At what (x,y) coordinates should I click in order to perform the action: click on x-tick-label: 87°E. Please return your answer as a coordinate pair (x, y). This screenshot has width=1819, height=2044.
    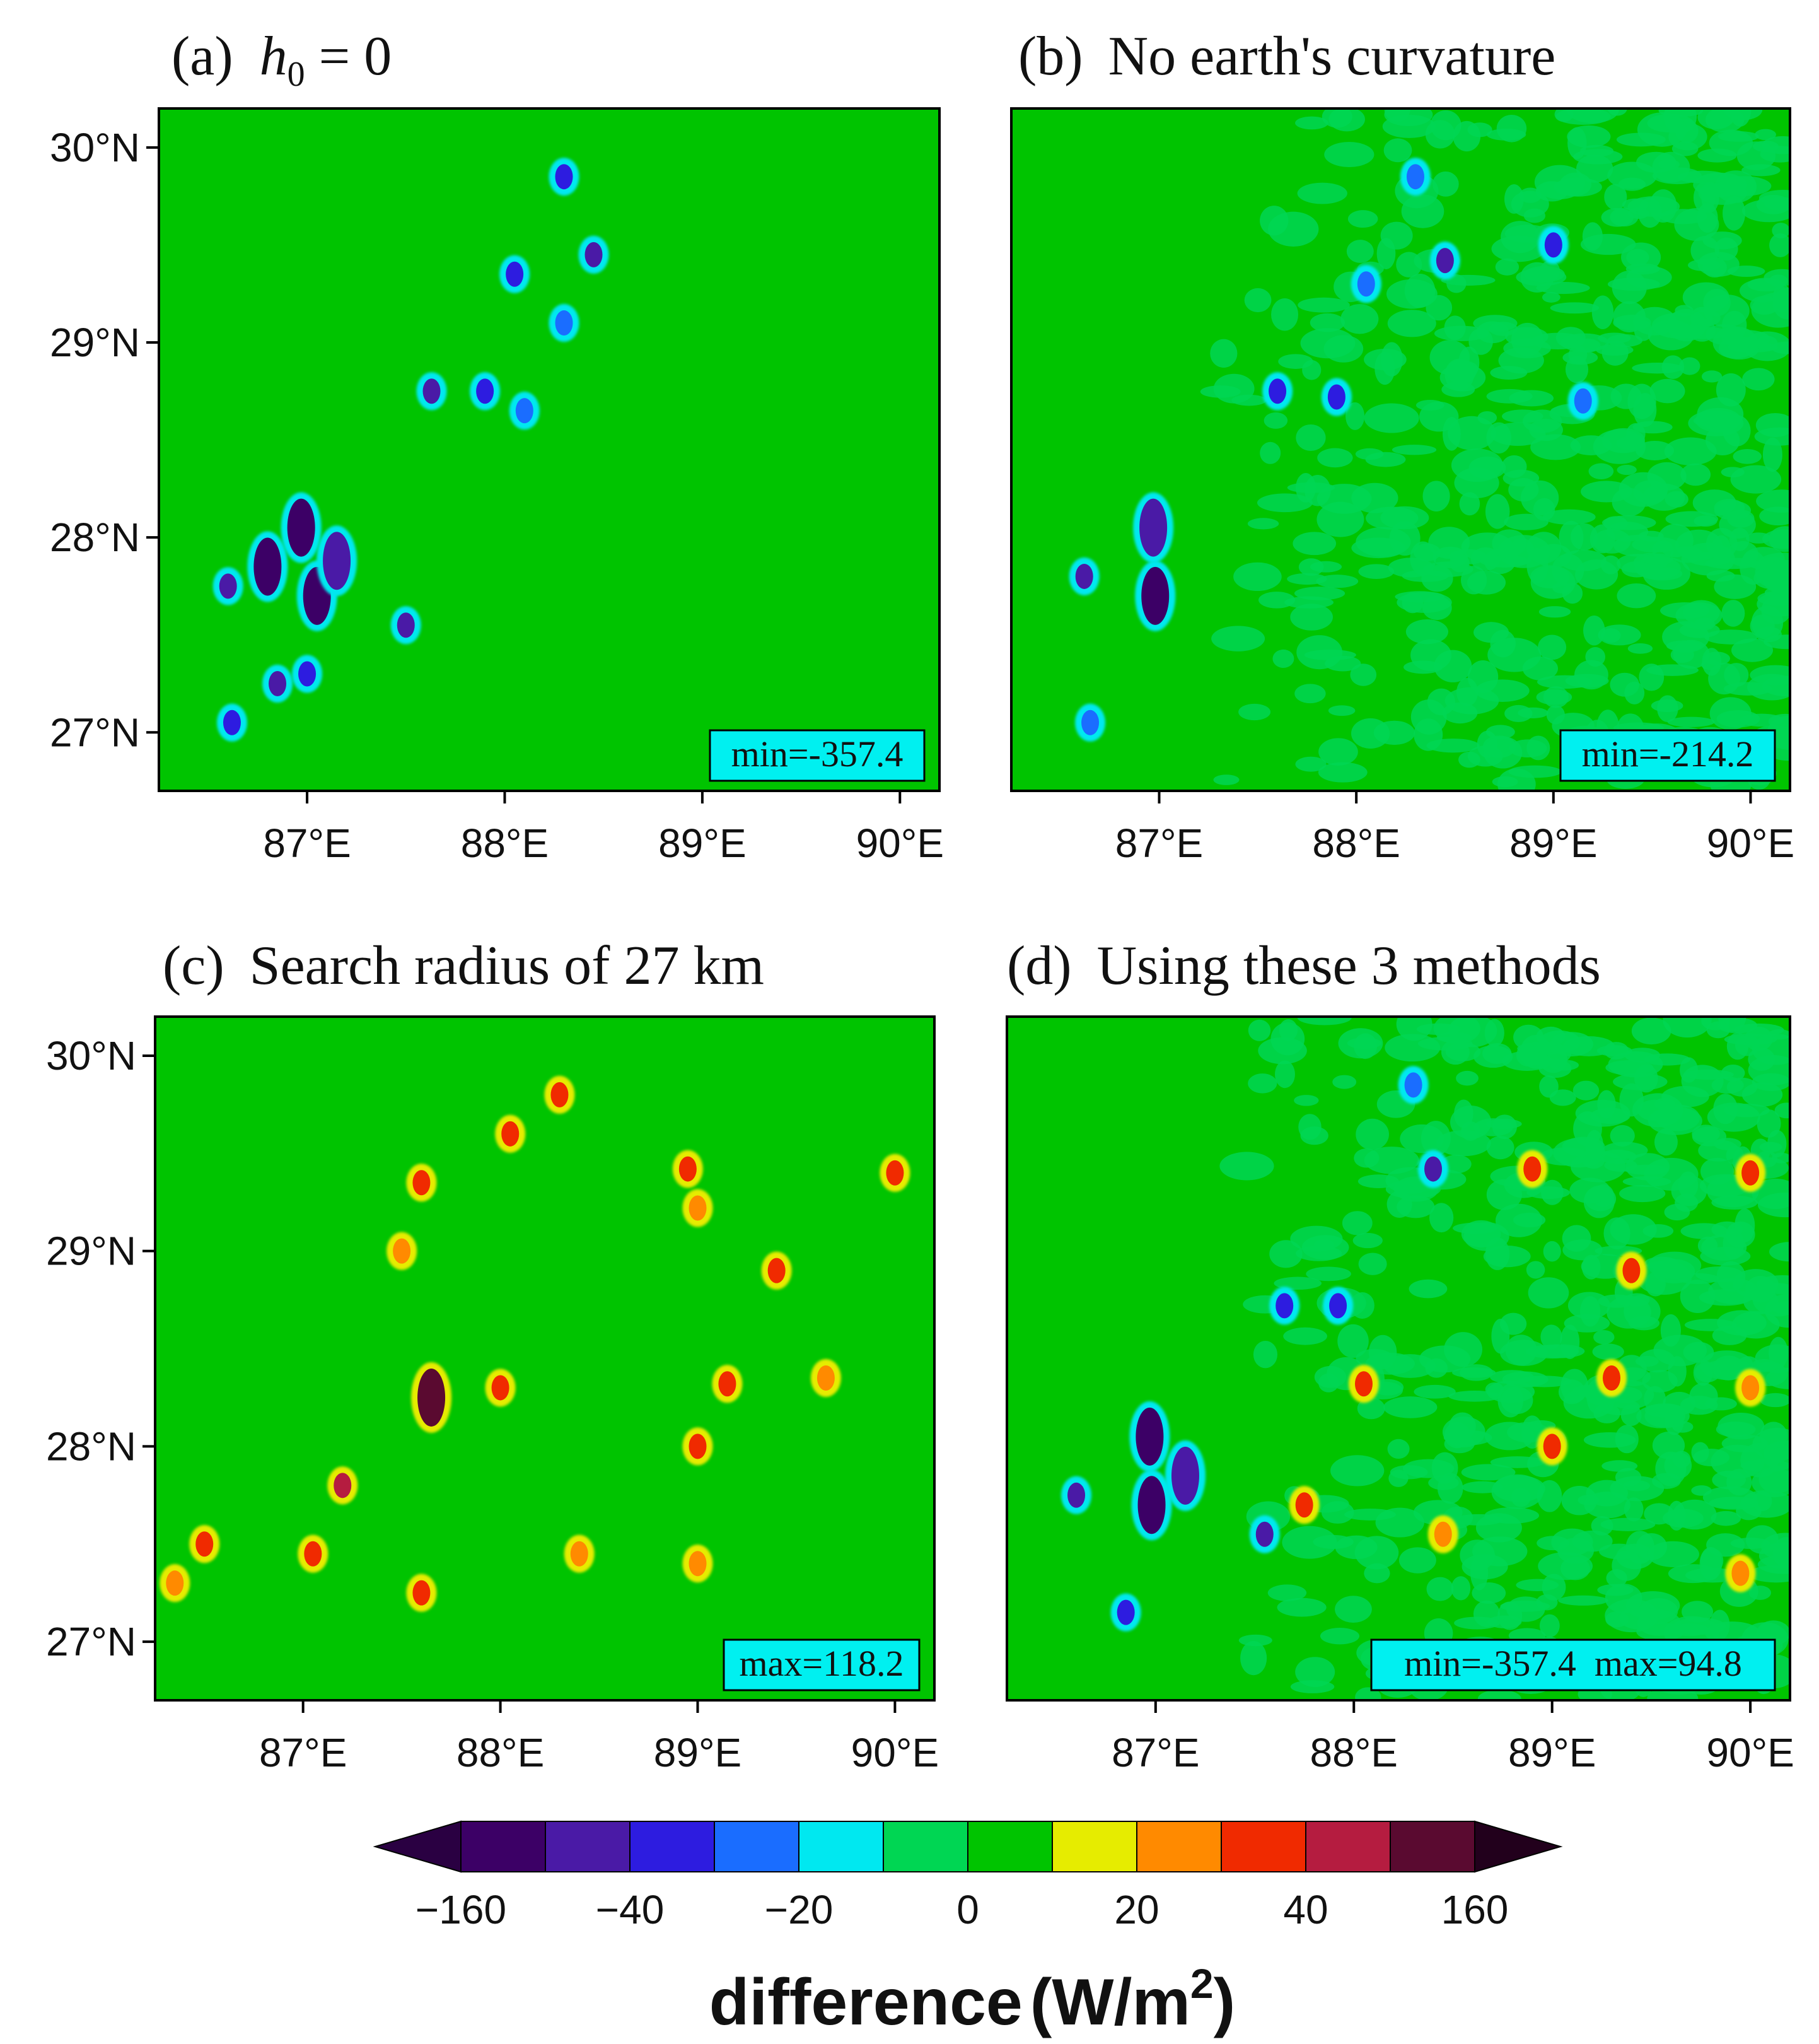
    Looking at the image, I should click on (307, 844).